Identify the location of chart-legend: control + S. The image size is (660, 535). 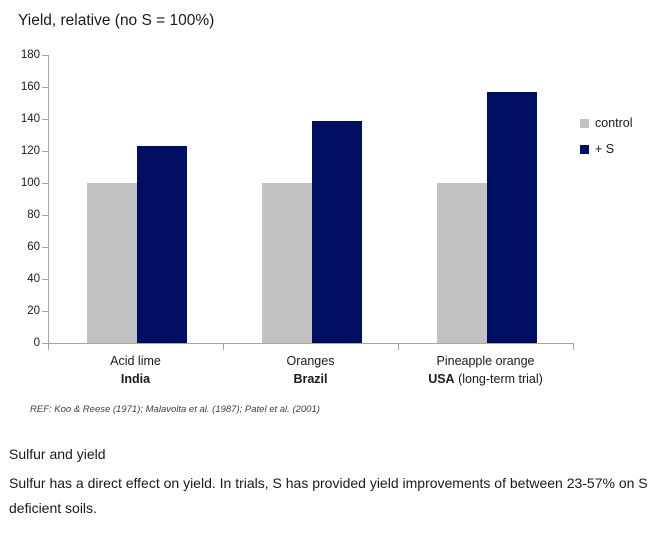
(606, 136).